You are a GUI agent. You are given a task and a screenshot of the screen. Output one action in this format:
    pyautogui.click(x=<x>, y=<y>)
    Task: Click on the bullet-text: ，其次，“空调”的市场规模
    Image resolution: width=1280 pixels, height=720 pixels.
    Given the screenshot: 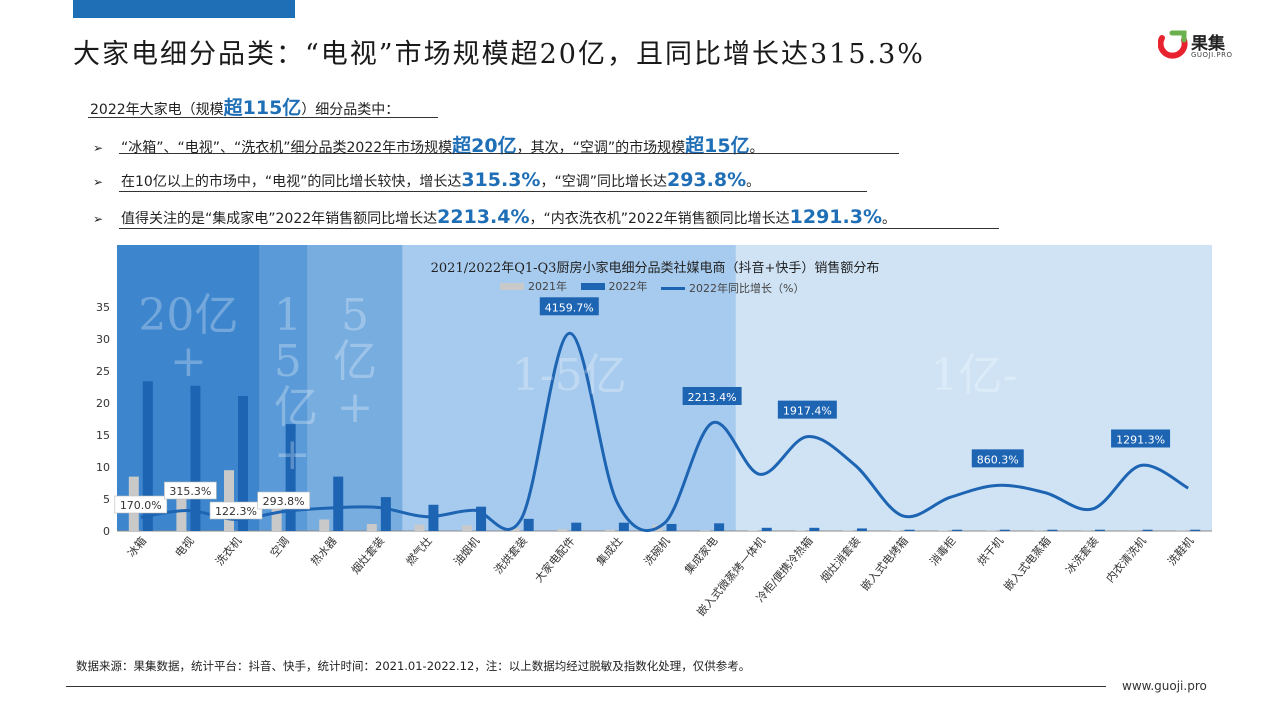 What is the action you would take?
    pyautogui.click(x=601, y=148)
    